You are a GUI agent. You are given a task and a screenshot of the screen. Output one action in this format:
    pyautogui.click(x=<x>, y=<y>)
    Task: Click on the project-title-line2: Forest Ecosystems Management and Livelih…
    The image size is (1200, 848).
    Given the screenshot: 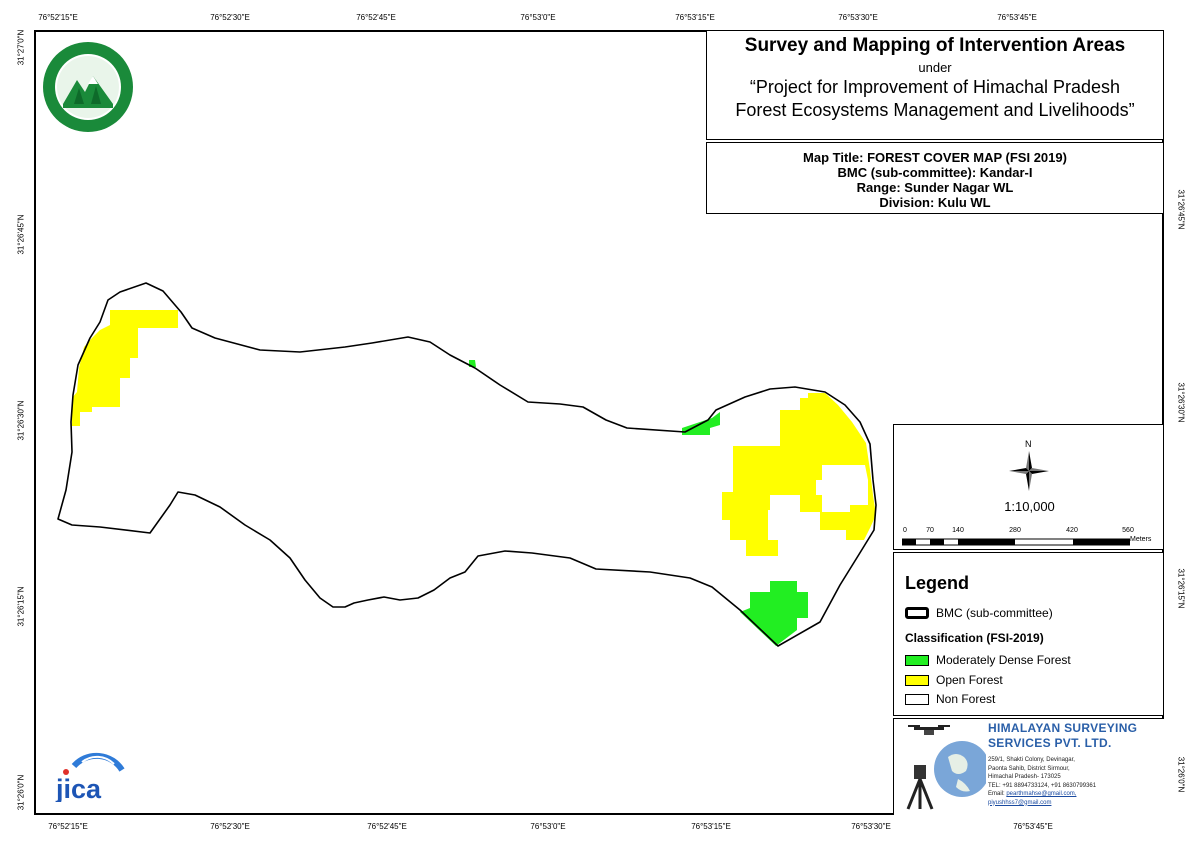 What is the action you would take?
    pyautogui.click(x=935, y=110)
    